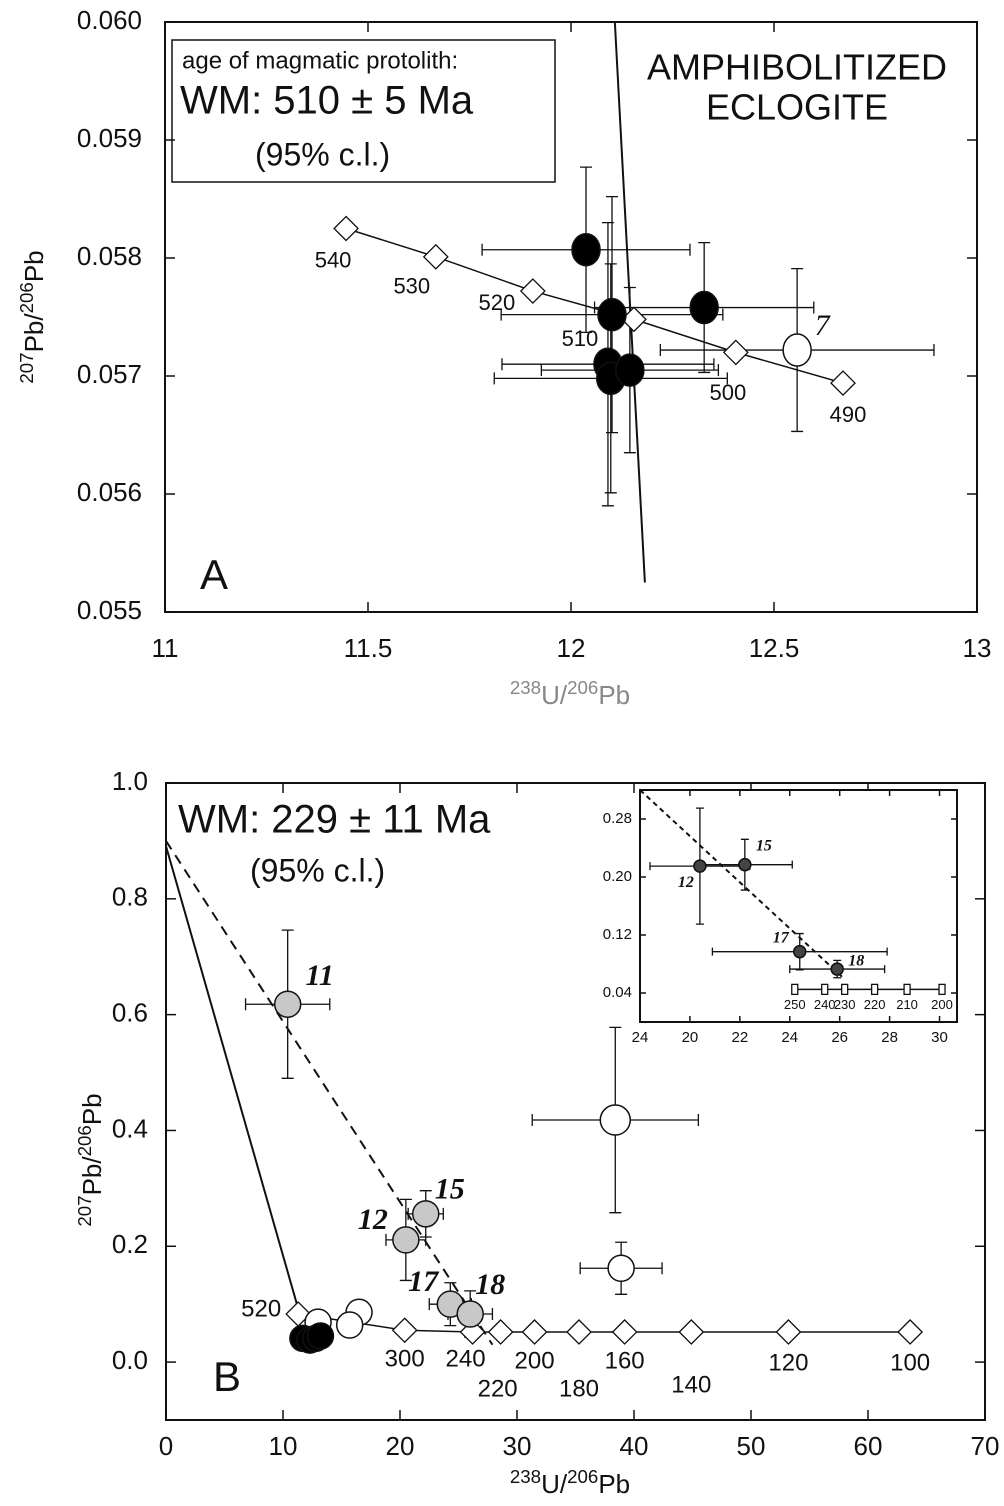 The width and height of the screenshot is (1004, 1506). I want to click on y-tick-label: 0.055, so click(109, 610).